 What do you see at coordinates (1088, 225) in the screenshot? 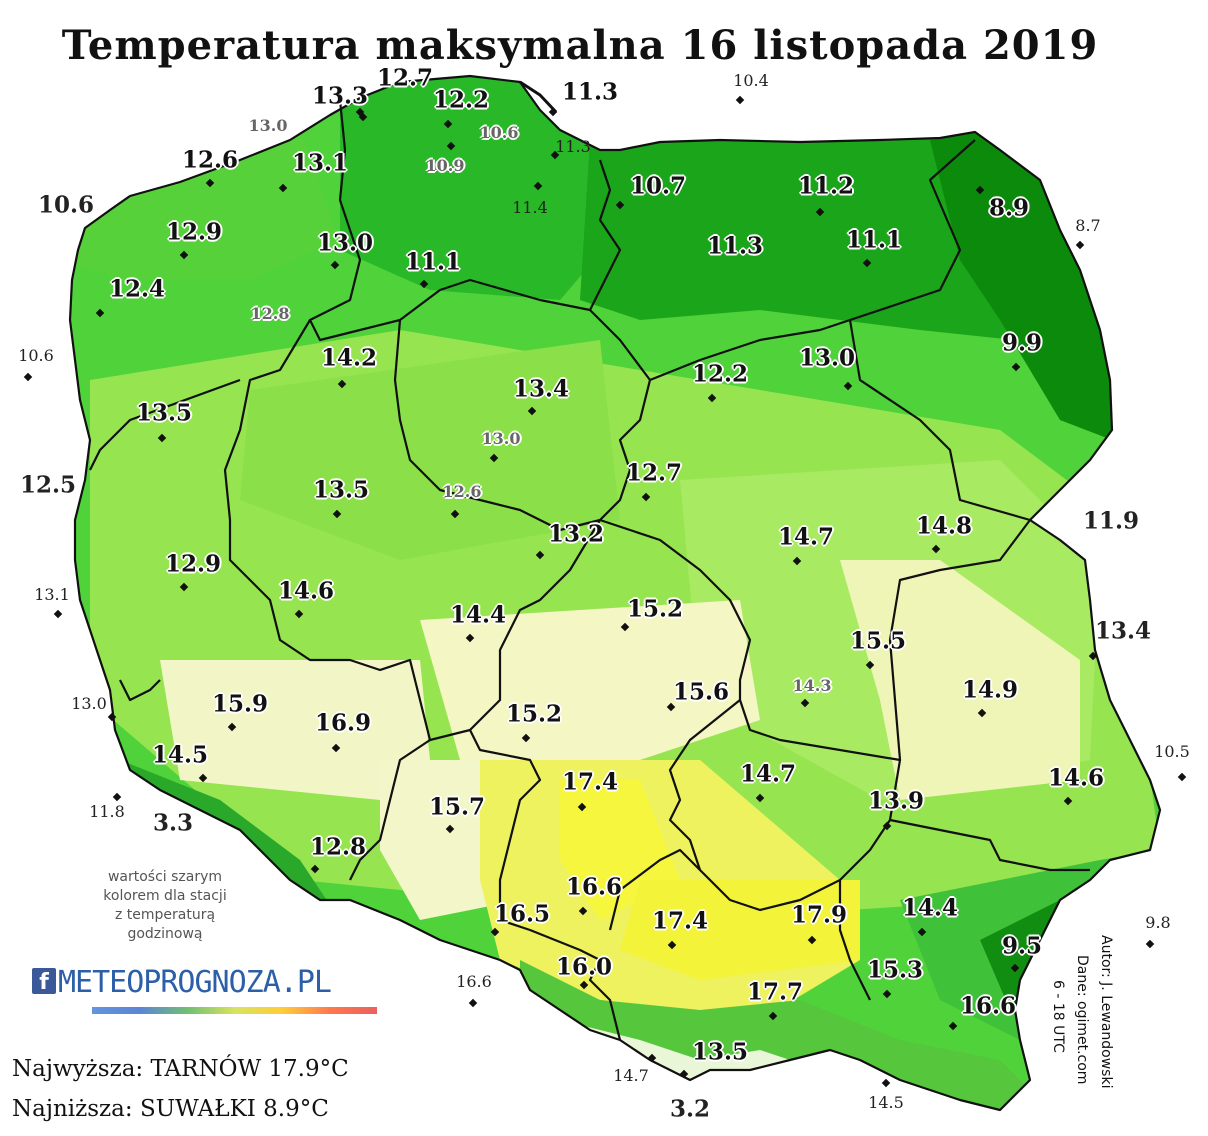
I see `station-temperature-label: 8.7` at bounding box center [1088, 225].